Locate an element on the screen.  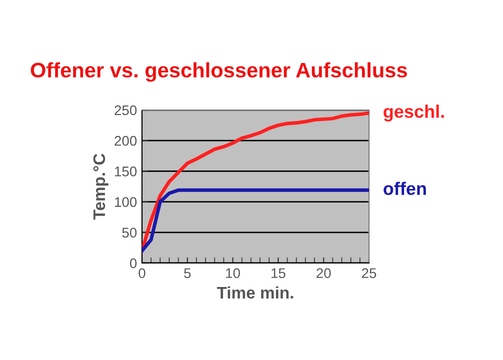
y-tick-label: 200 is located at coordinates (125, 141).